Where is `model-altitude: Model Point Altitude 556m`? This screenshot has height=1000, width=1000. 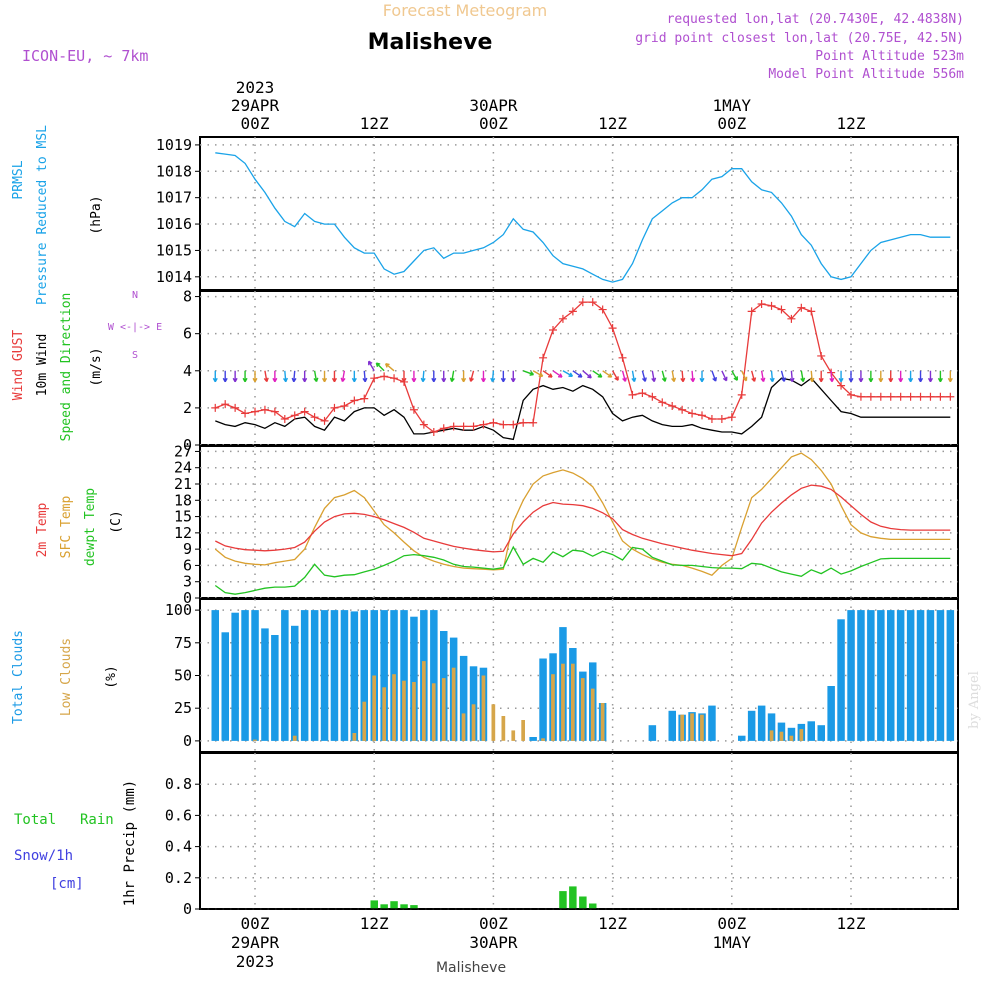
model-altitude: Model Point Altitude 556m is located at coordinates (866, 74).